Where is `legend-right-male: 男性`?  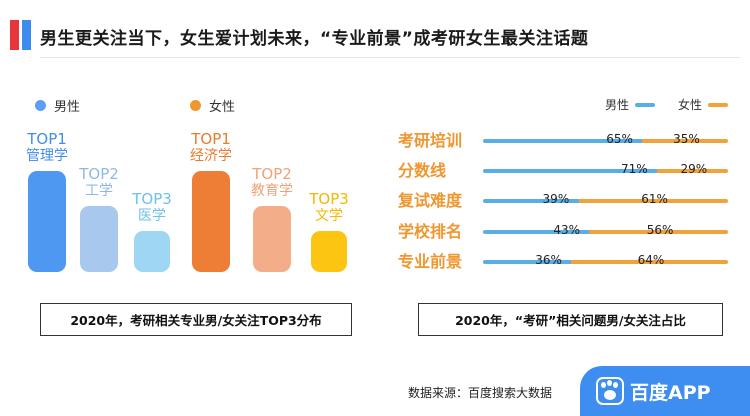
legend-right-male: 男性 is located at coordinates (630, 104).